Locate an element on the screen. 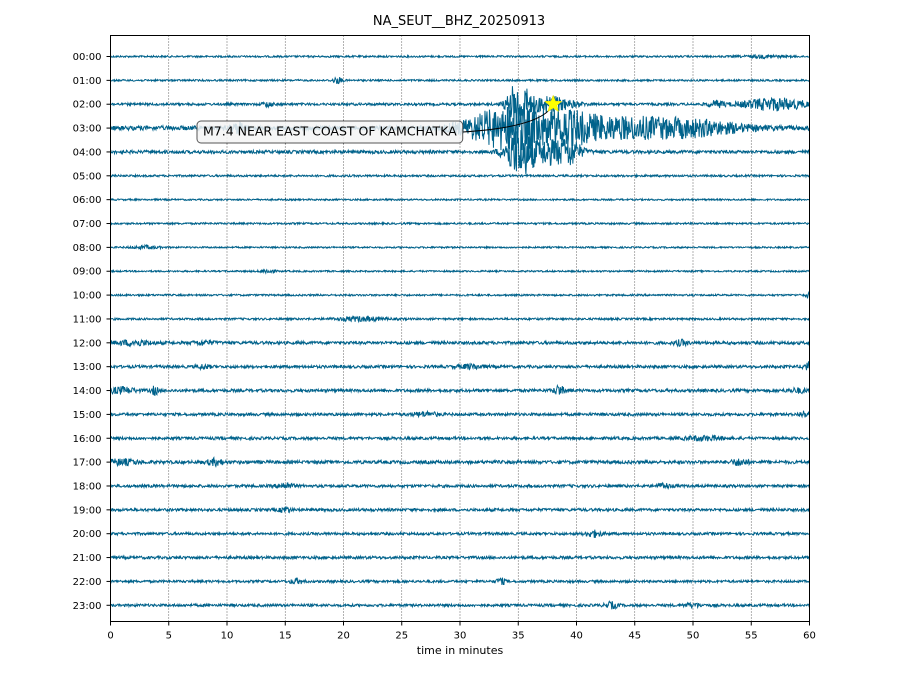  x-tick-label: 45 is located at coordinates (634, 636).